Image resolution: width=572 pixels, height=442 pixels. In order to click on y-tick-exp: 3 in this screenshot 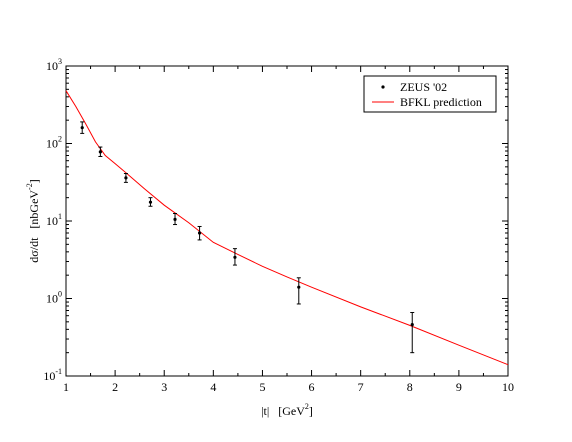, I will do `click(60, 61)`.